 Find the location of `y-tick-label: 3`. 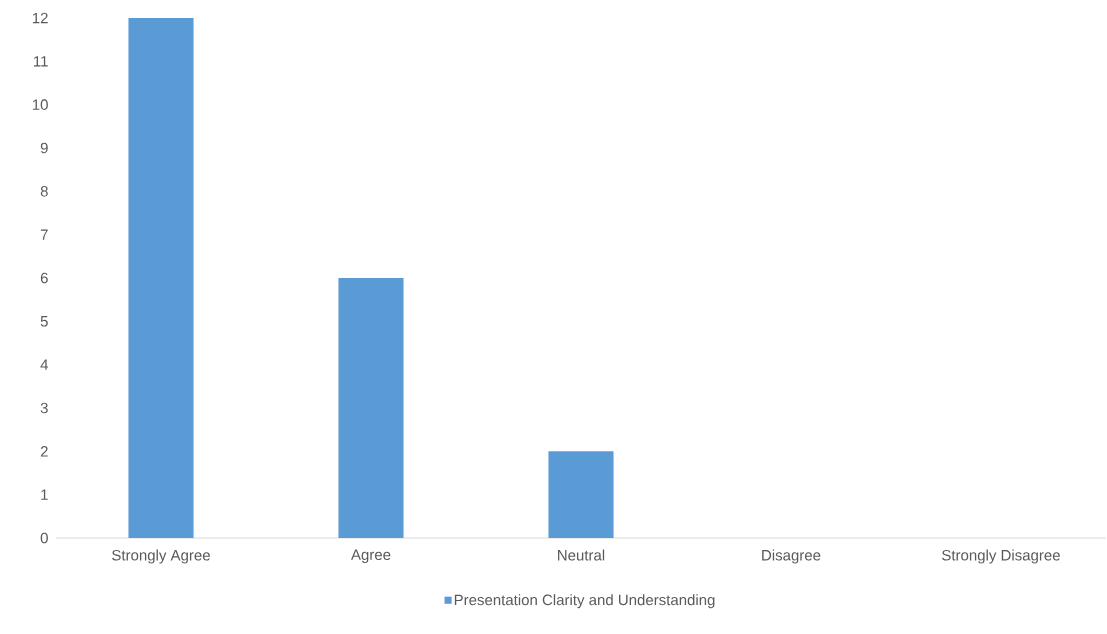

y-tick-label: 3 is located at coordinates (44, 408).